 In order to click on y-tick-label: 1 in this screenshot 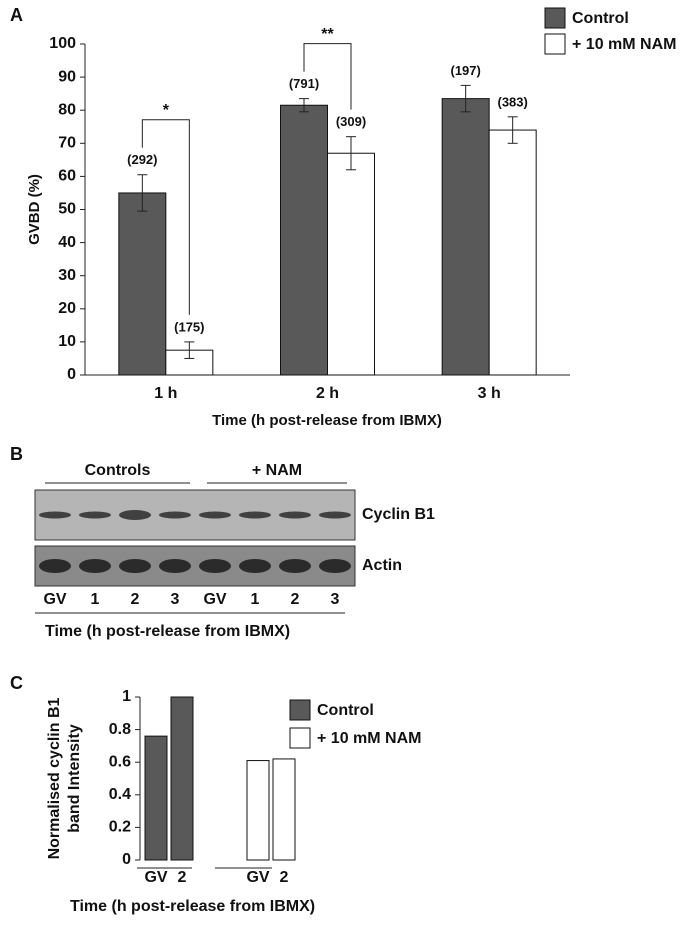, I will do `click(126, 696)`.